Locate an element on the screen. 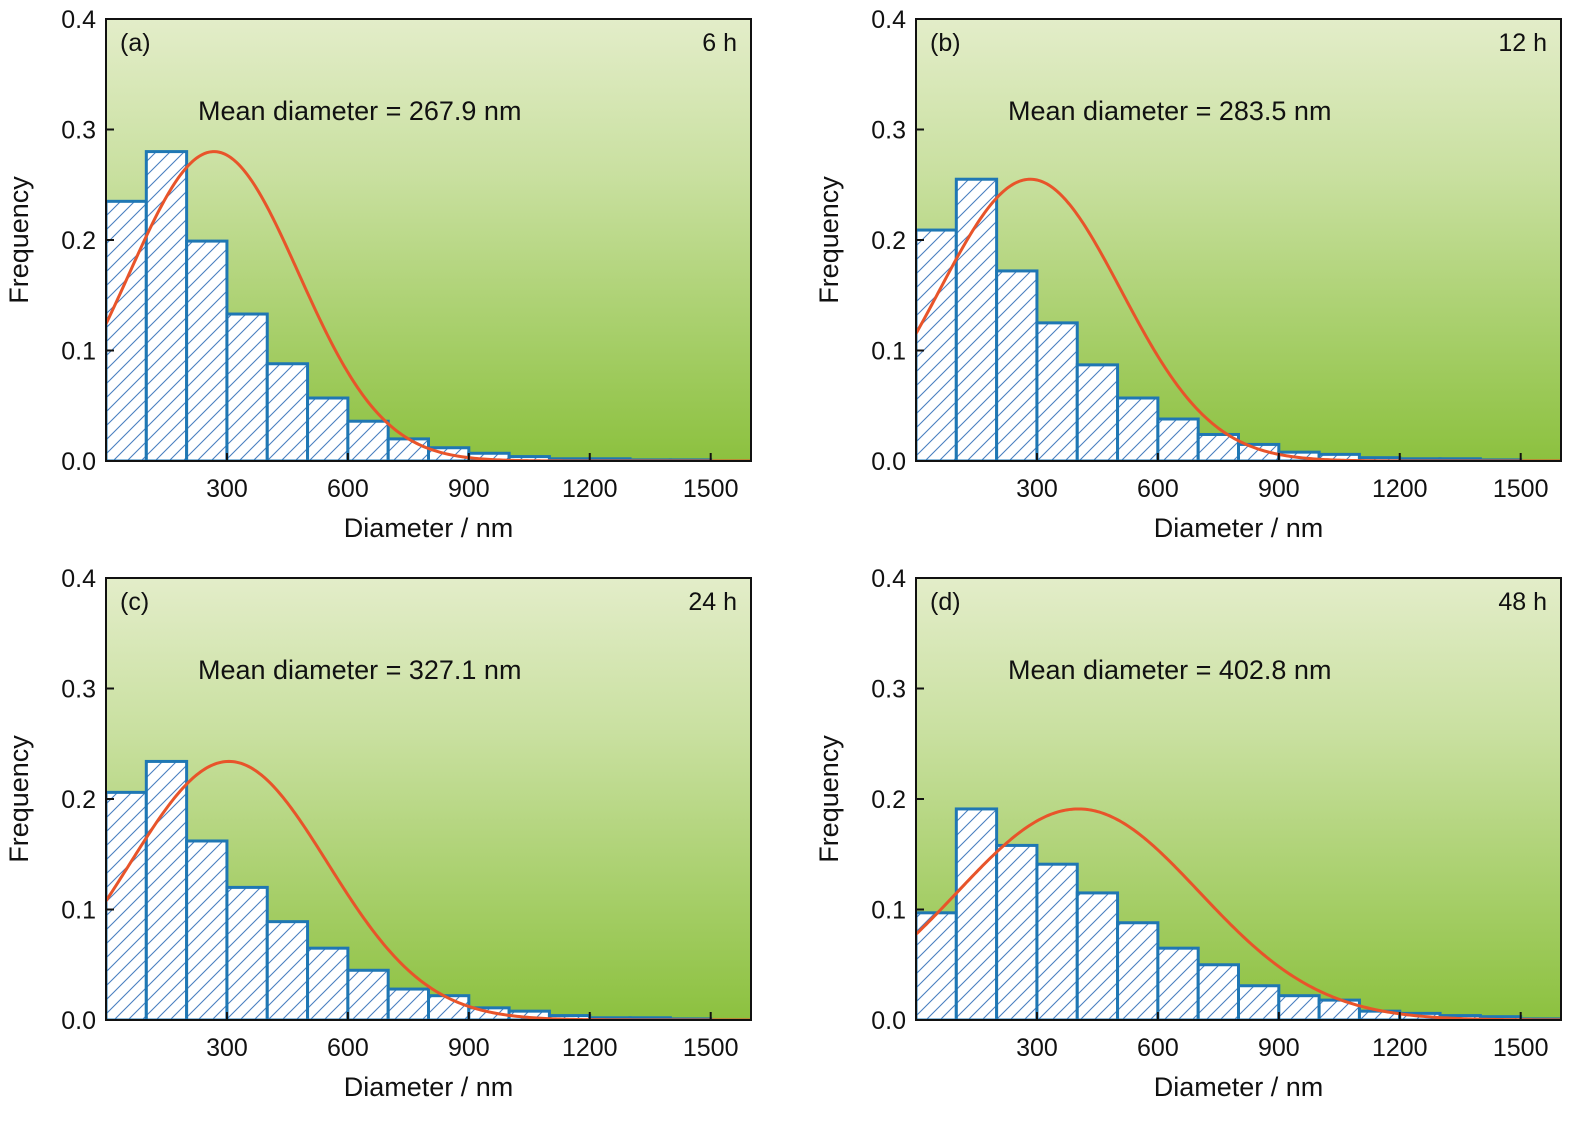 Image resolution: width=1595 pixels, height=1124 pixels. time-label: 6 h is located at coordinates (719, 43).